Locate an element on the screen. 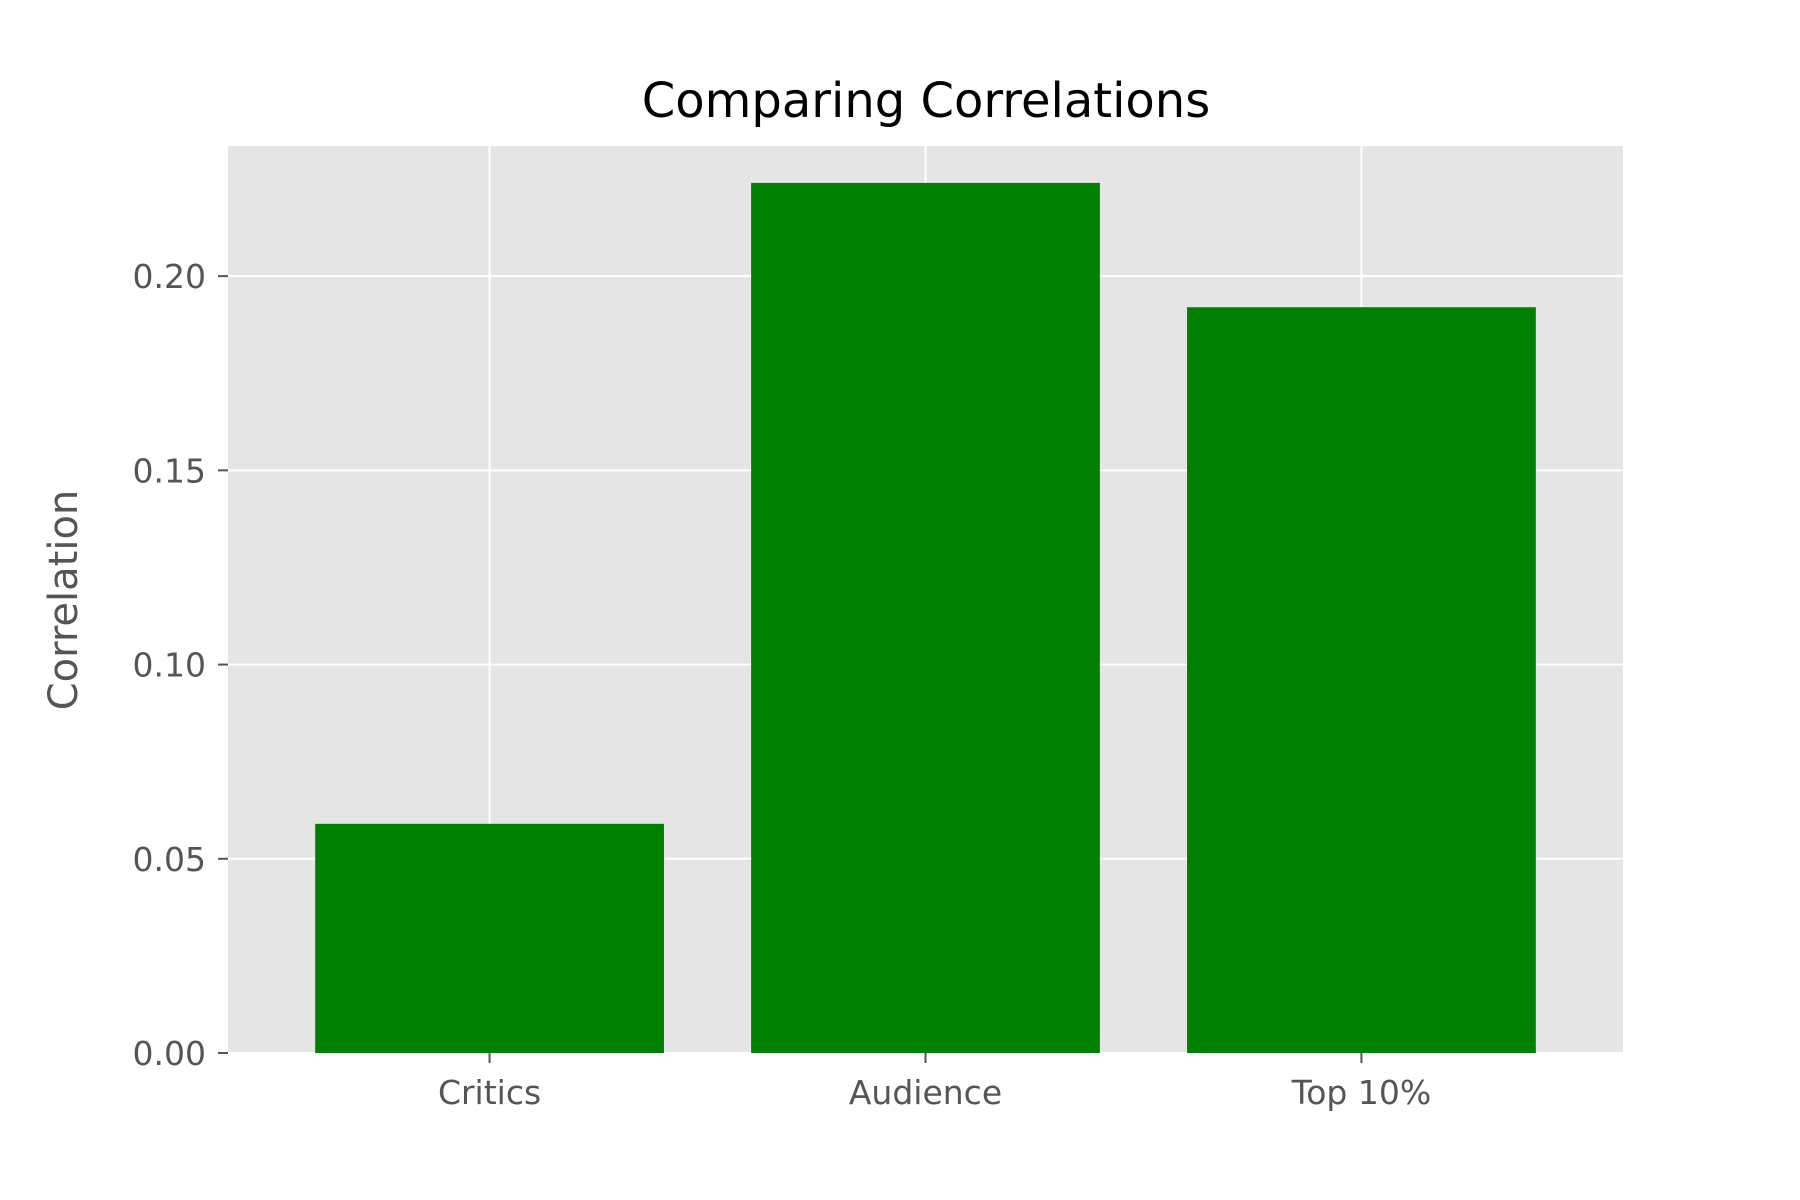 The height and width of the screenshot is (1200, 1800). bar-audience is located at coordinates (925, 618).